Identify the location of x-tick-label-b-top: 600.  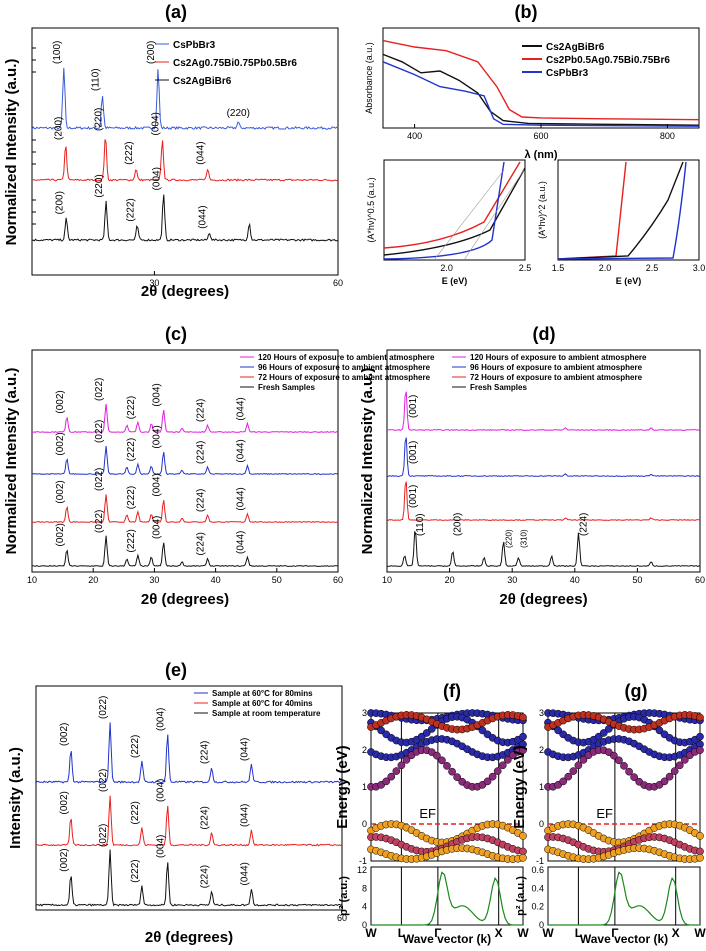
(540, 136).